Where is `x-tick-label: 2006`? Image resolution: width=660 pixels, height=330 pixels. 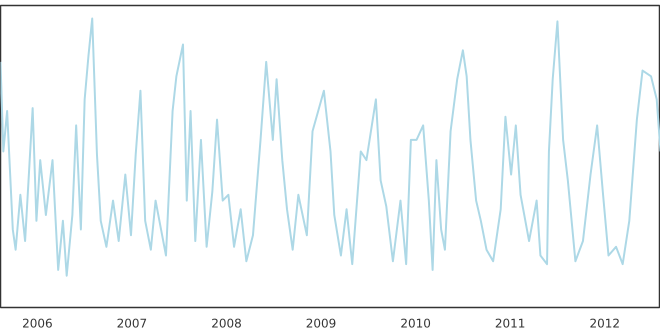 x-tick-label: 2006 is located at coordinates (37, 323).